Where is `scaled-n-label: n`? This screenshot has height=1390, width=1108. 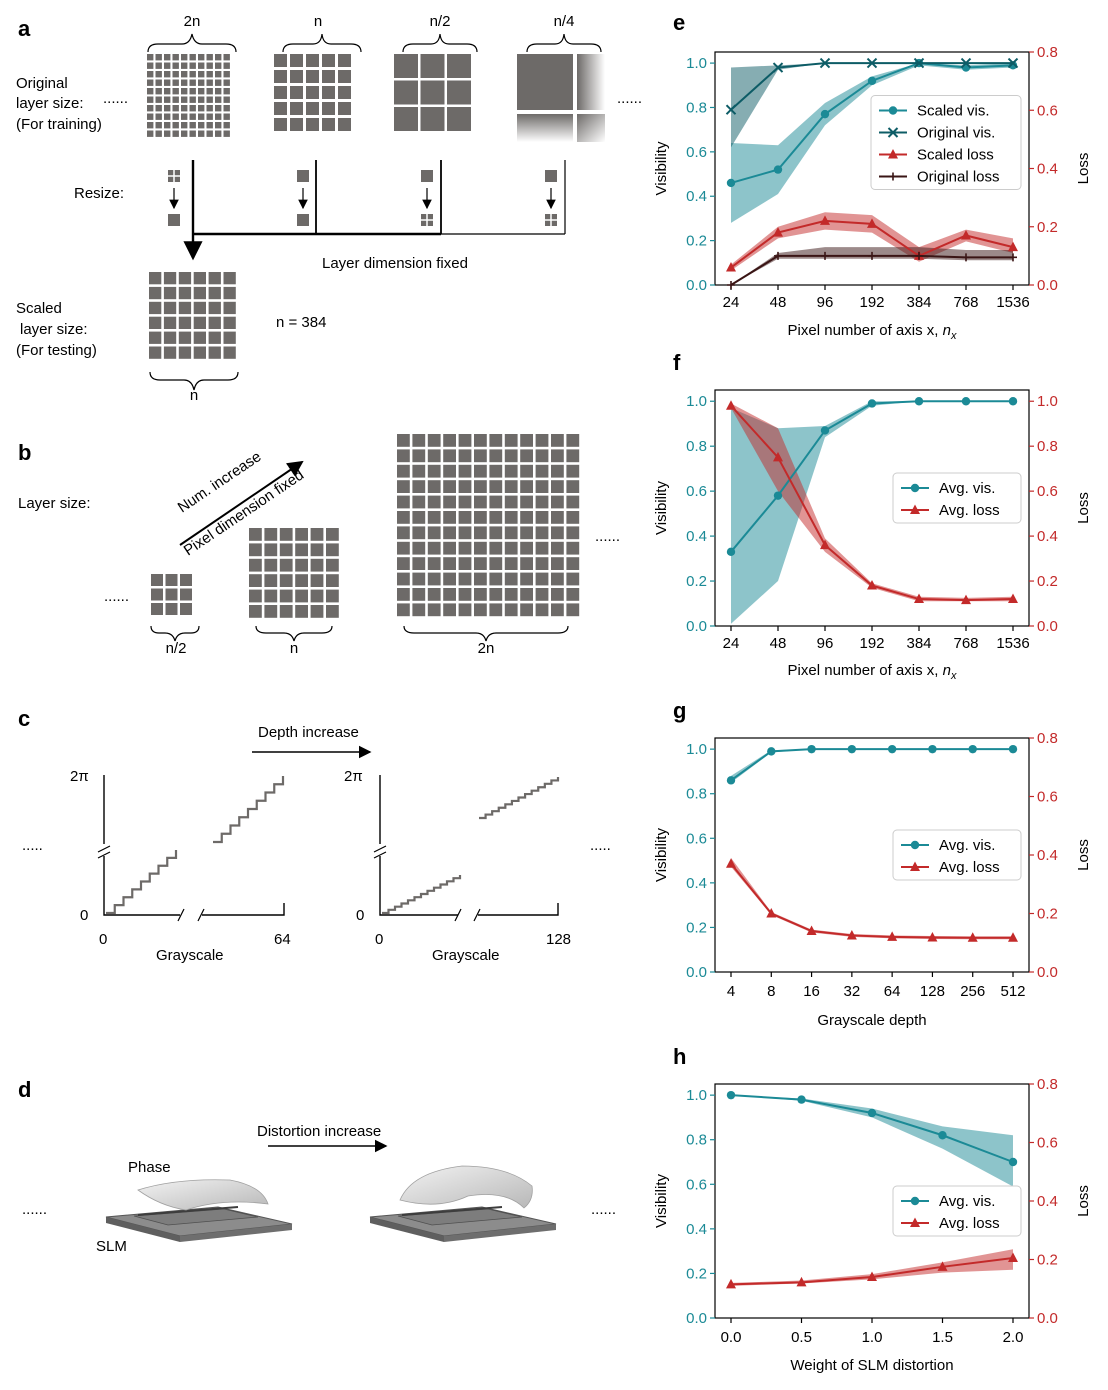 scaled-n-label: n is located at coordinates (194, 395).